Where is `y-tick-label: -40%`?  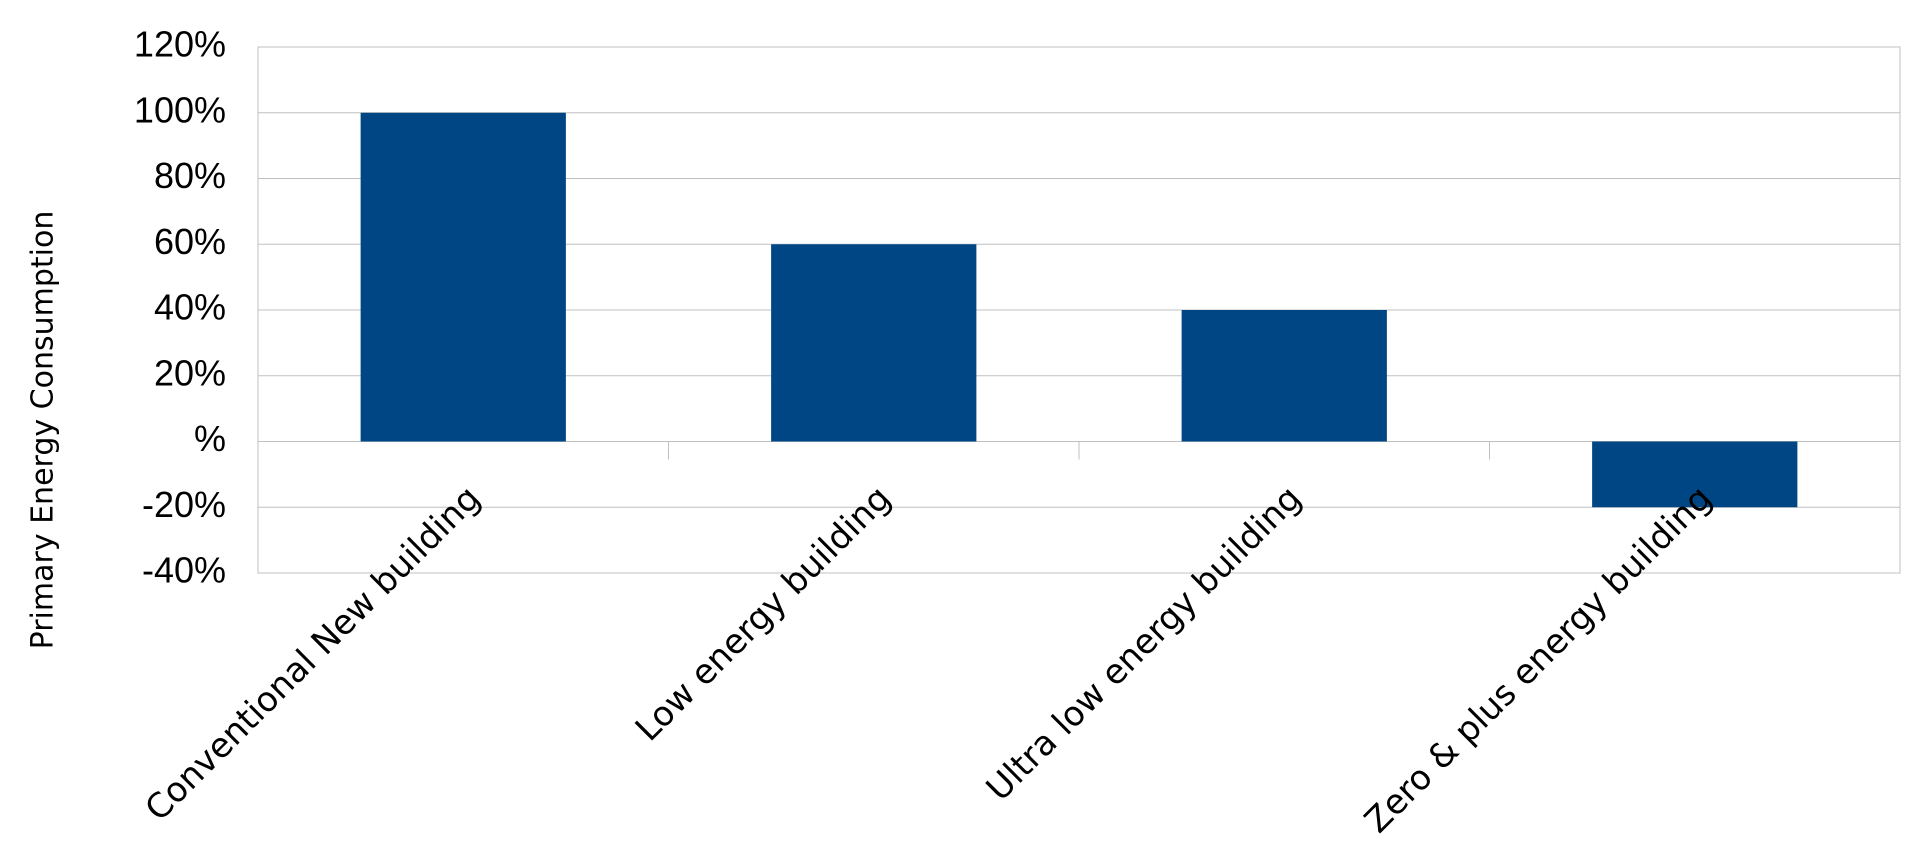
y-tick-label: -40% is located at coordinates (184, 570).